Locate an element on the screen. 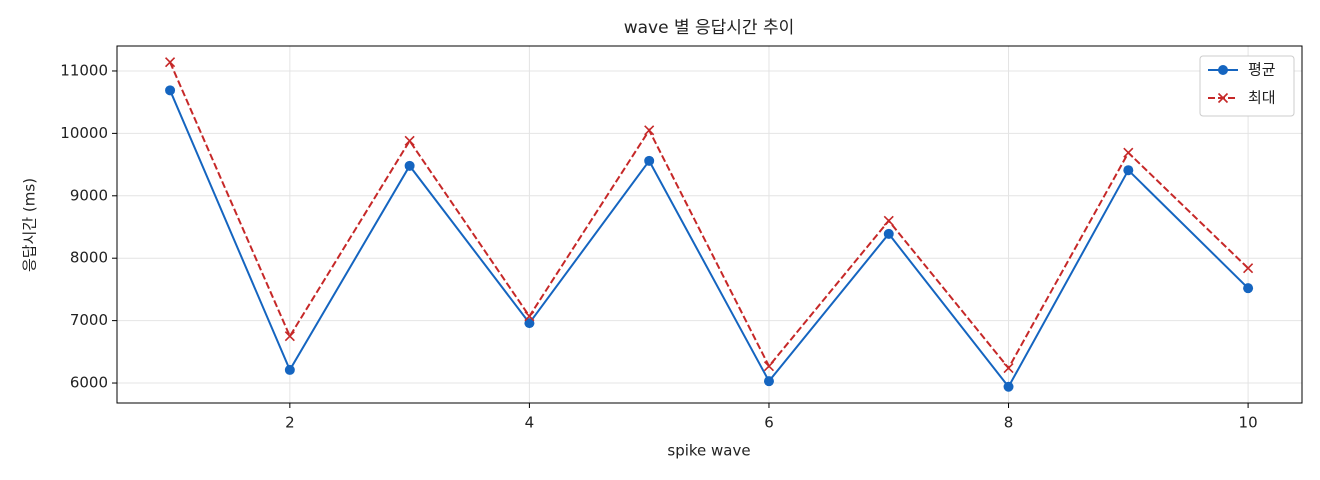 The image size is (1320, 480). y-tick-label: 6000 is located at coordinates (89, 383).